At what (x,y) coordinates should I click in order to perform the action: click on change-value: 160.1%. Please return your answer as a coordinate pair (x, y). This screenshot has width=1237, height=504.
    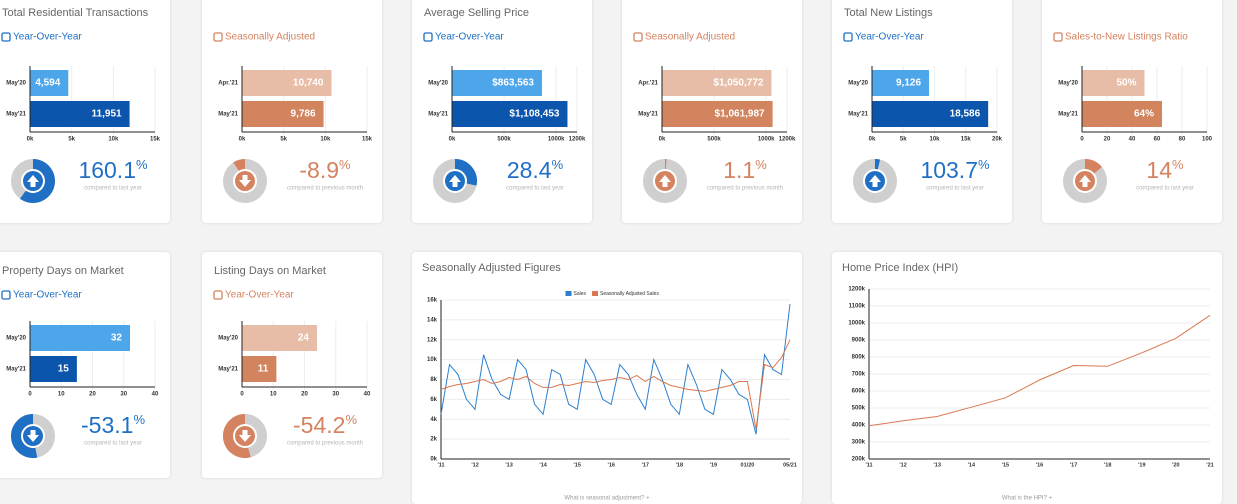
    Looking at the image, I should click on (113, 170).